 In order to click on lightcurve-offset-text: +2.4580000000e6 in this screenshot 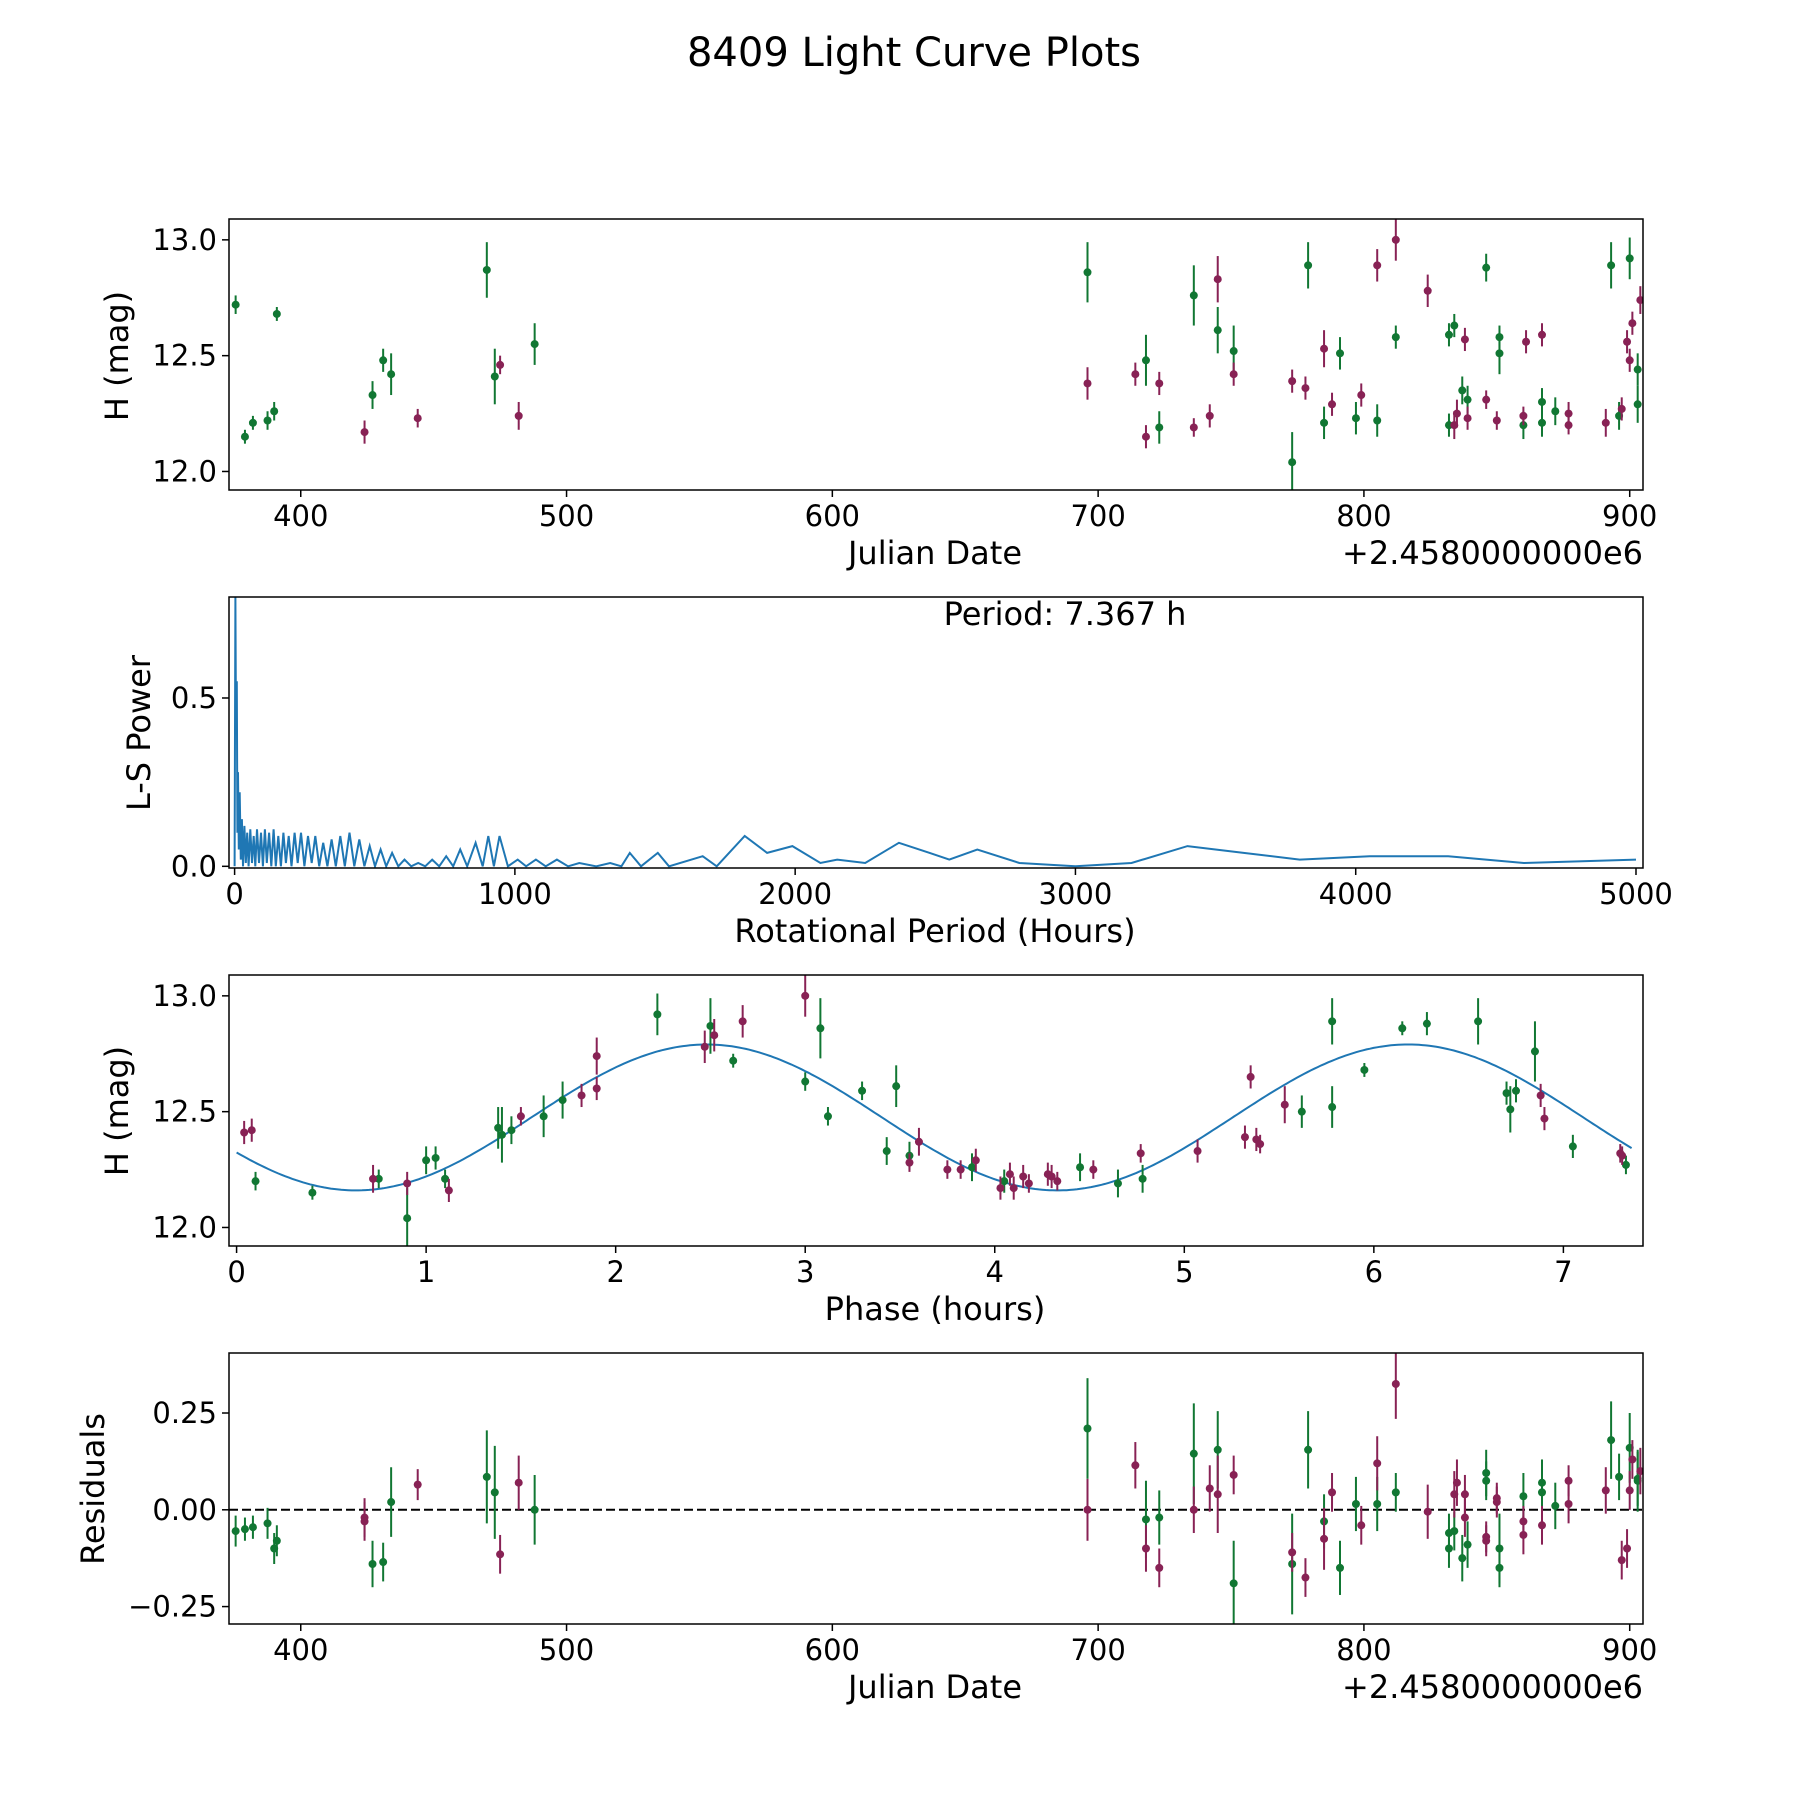, I will do `click(1492, 553)`.